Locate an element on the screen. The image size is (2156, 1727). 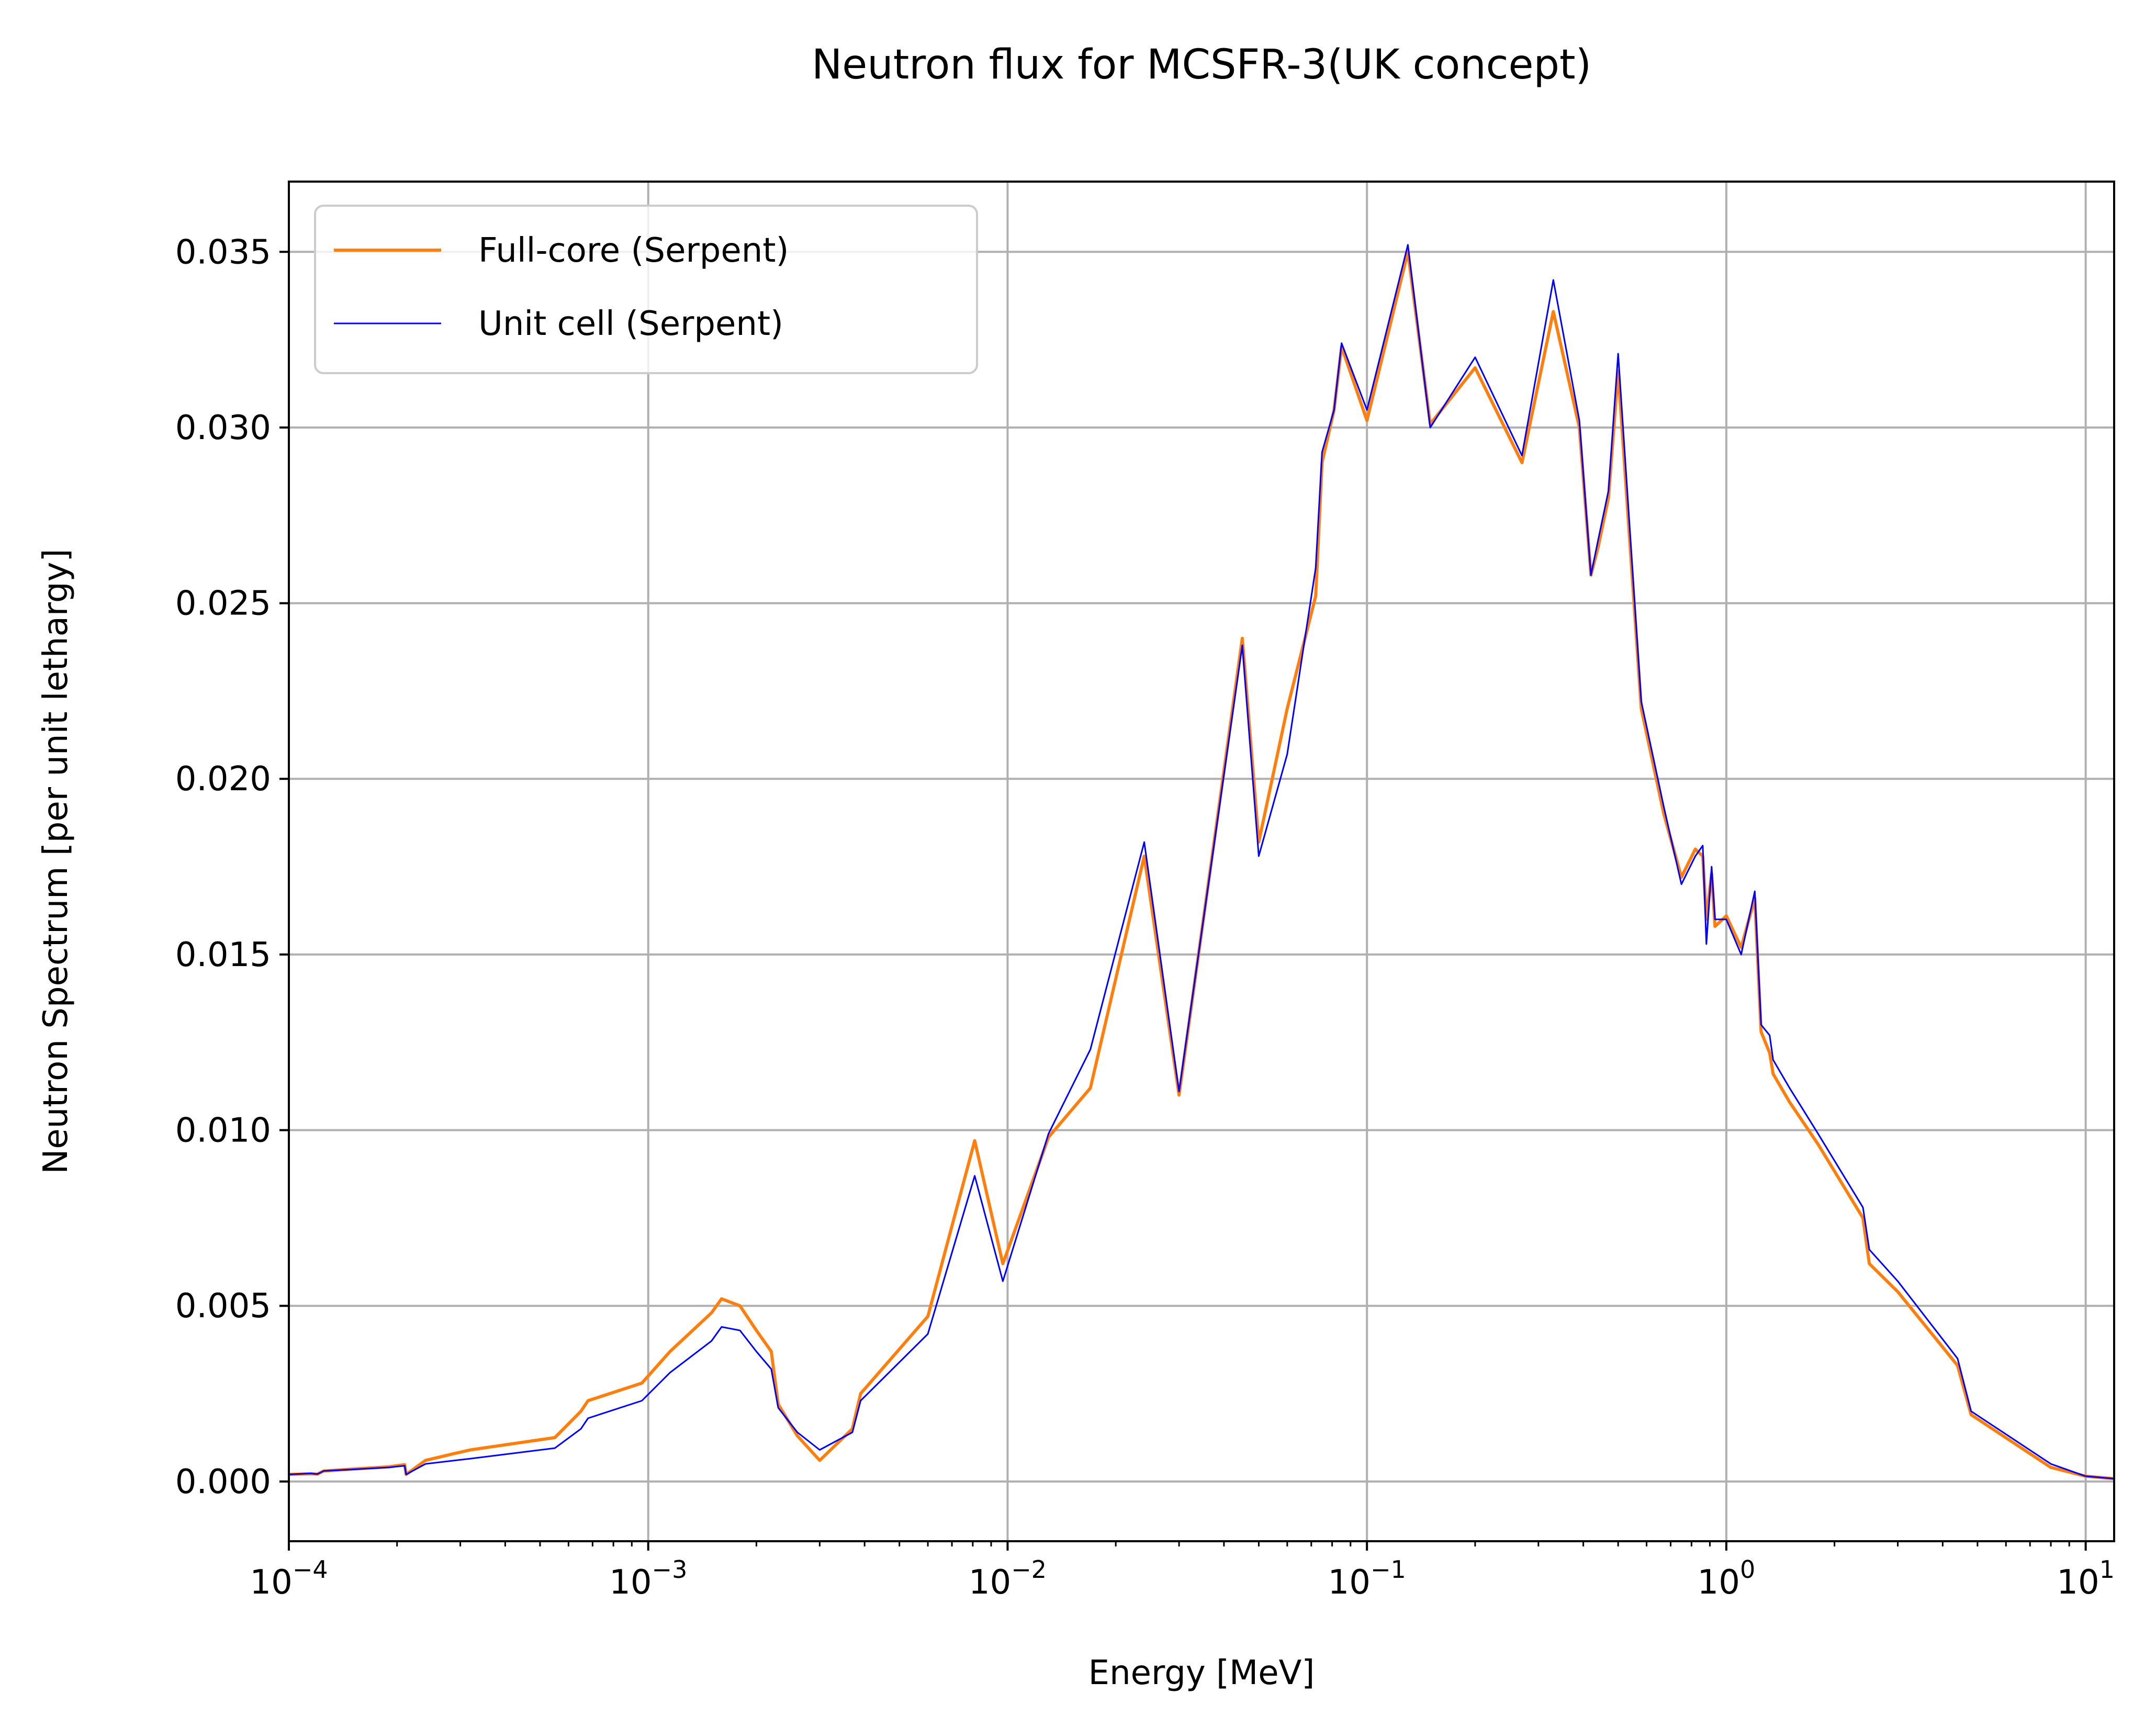
y-tick-label: 0.005 is located at coordinates (223, 1306).